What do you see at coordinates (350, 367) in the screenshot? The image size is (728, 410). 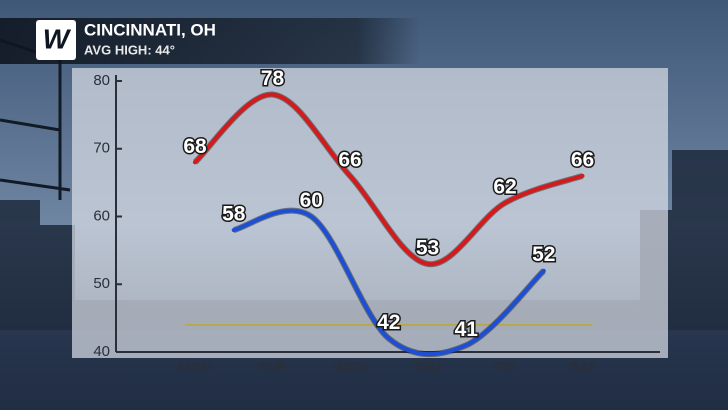 I see `x-tick-label: WED` at bounding box center [350, 367].